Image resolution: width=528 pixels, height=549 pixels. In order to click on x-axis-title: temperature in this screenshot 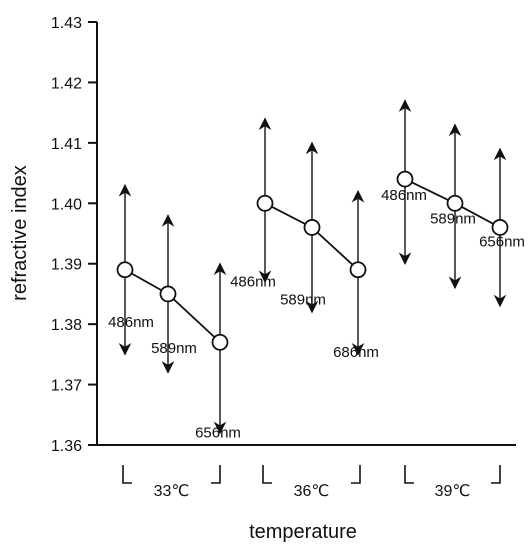, I will do `click(303, 532)`.